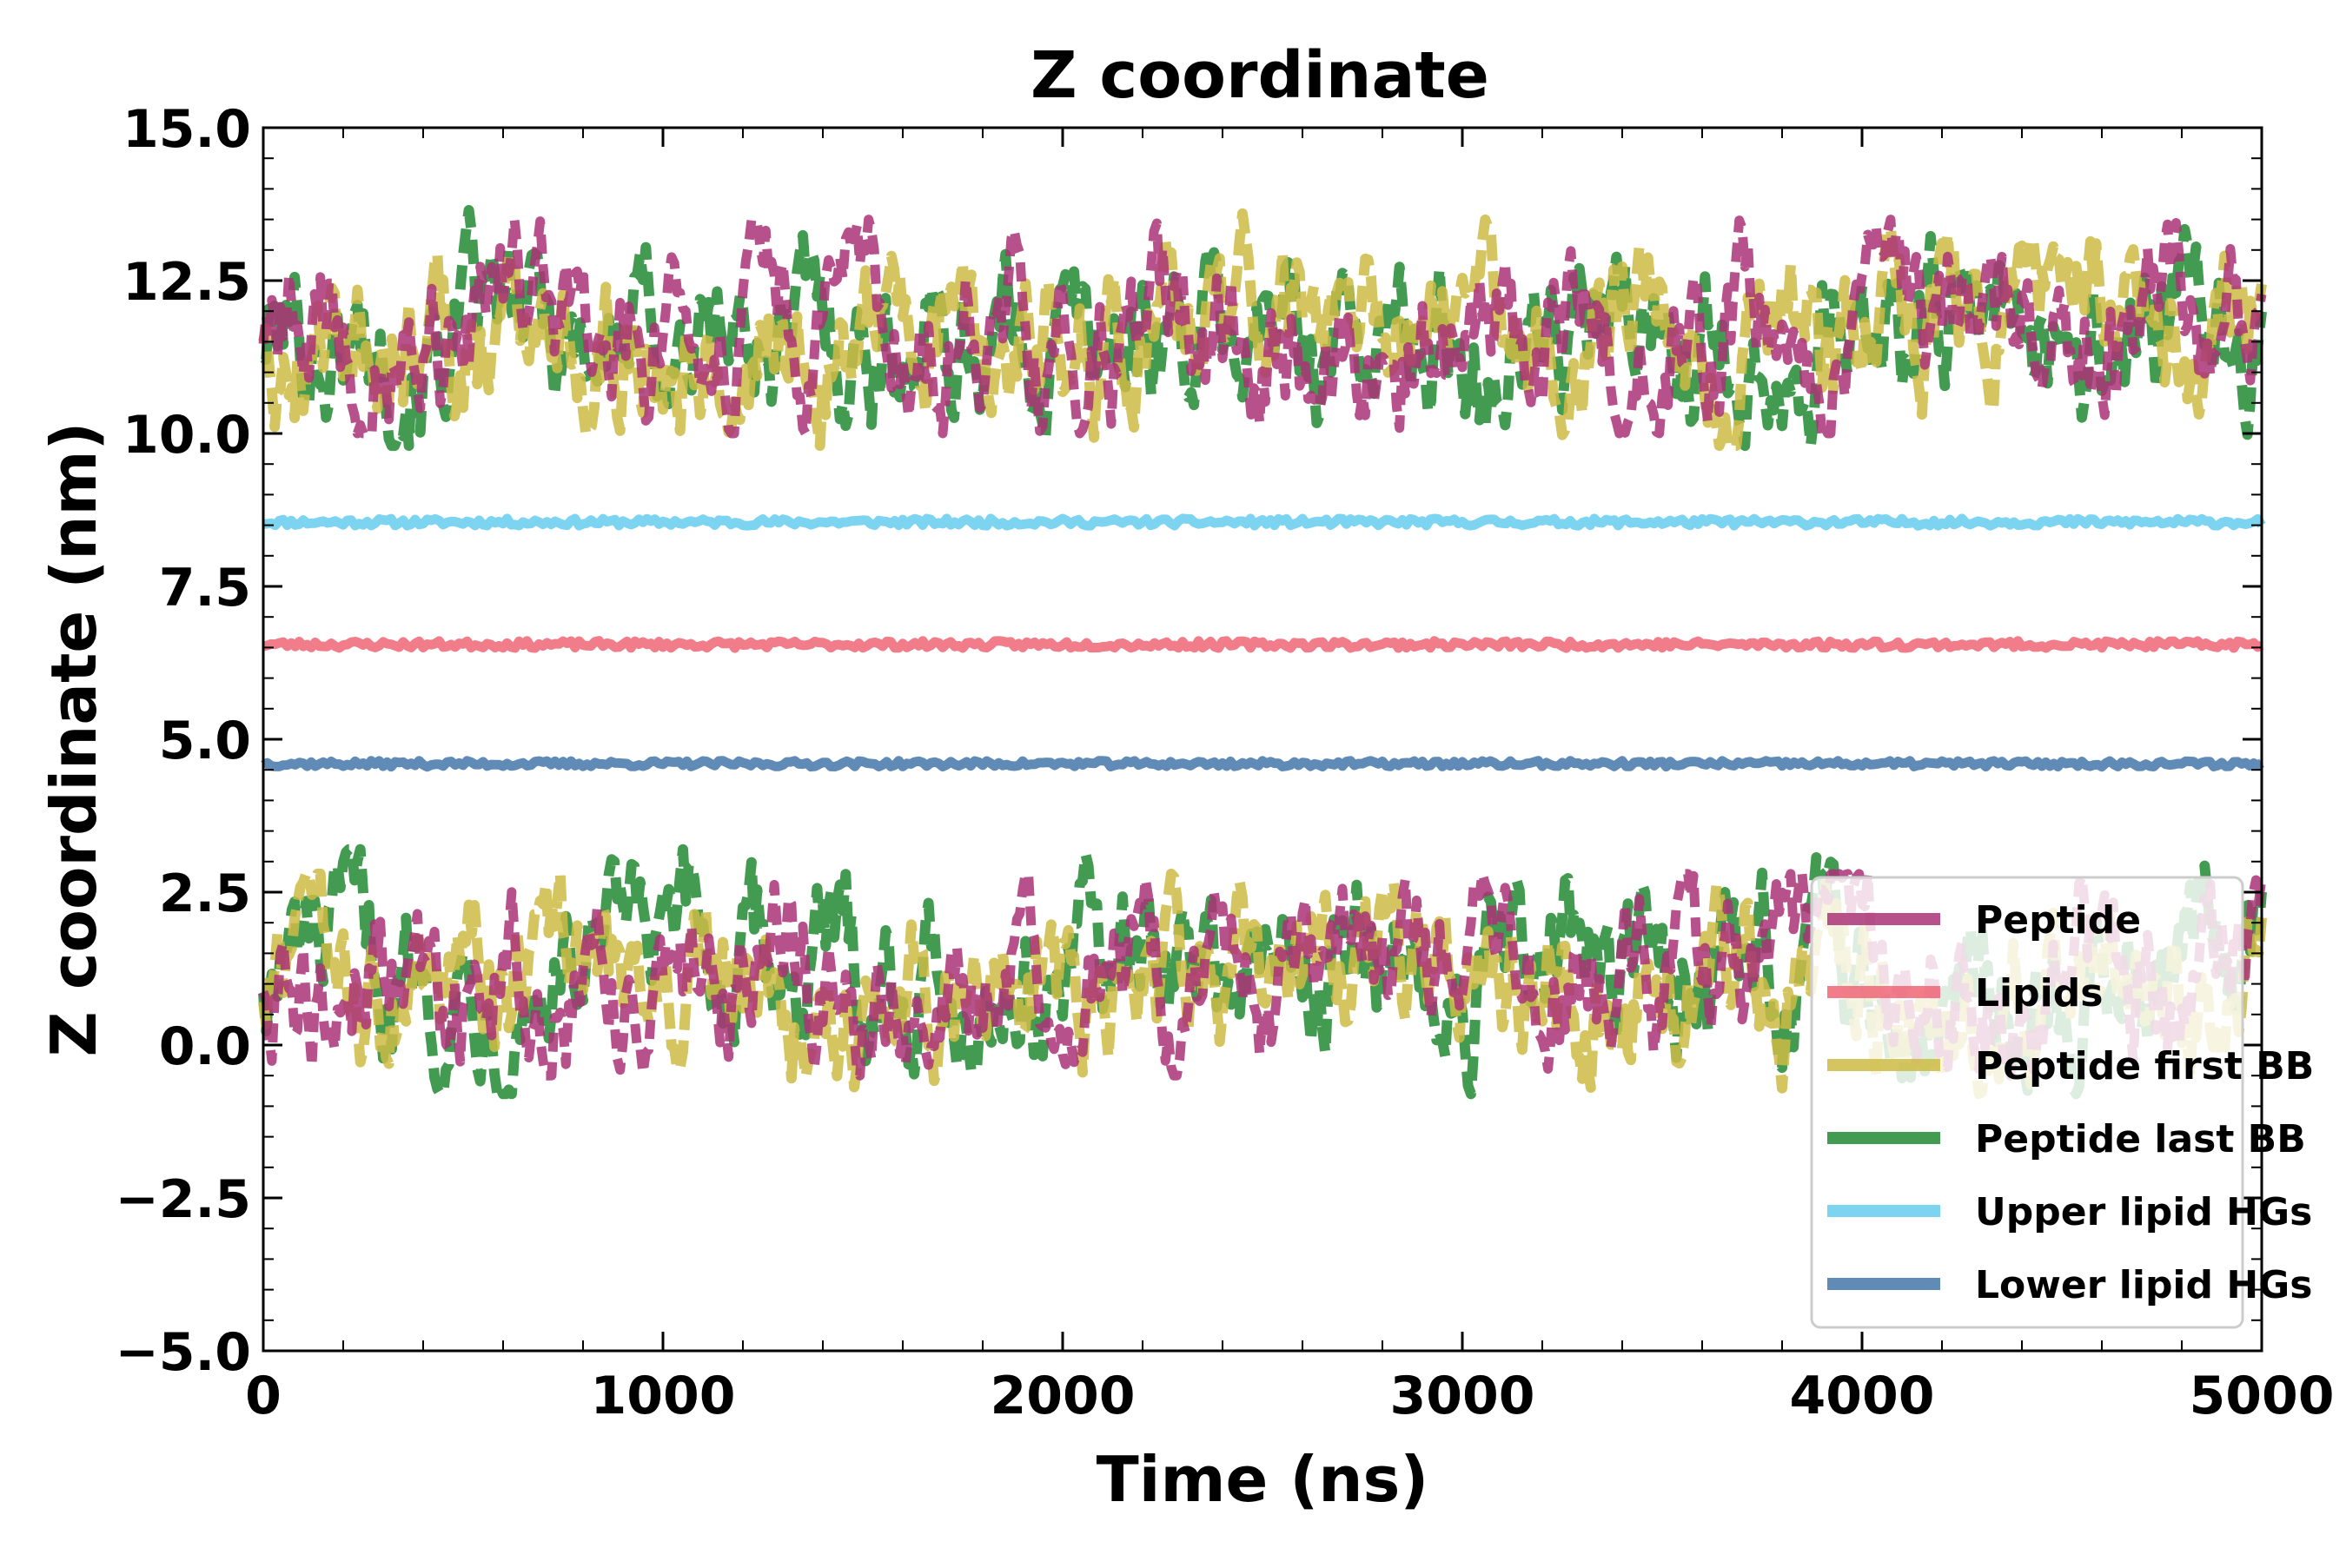  What do you see at coordinates (187, 129) in the screenshot?
I see `y-tick-label: 15.0` at bounding box center [187, 129].